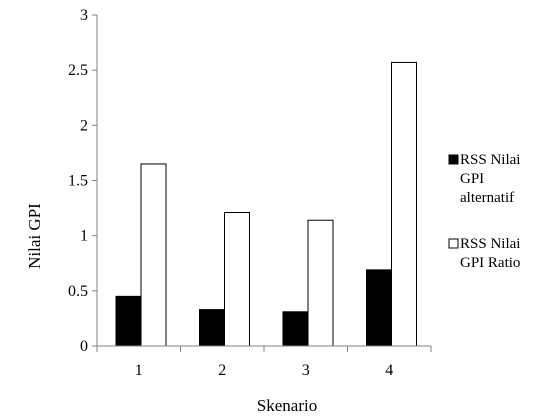 Image resolution: width=556 pixels, height=419 pixels. I want to click on y-tick-label: 0, so click(84, 346).